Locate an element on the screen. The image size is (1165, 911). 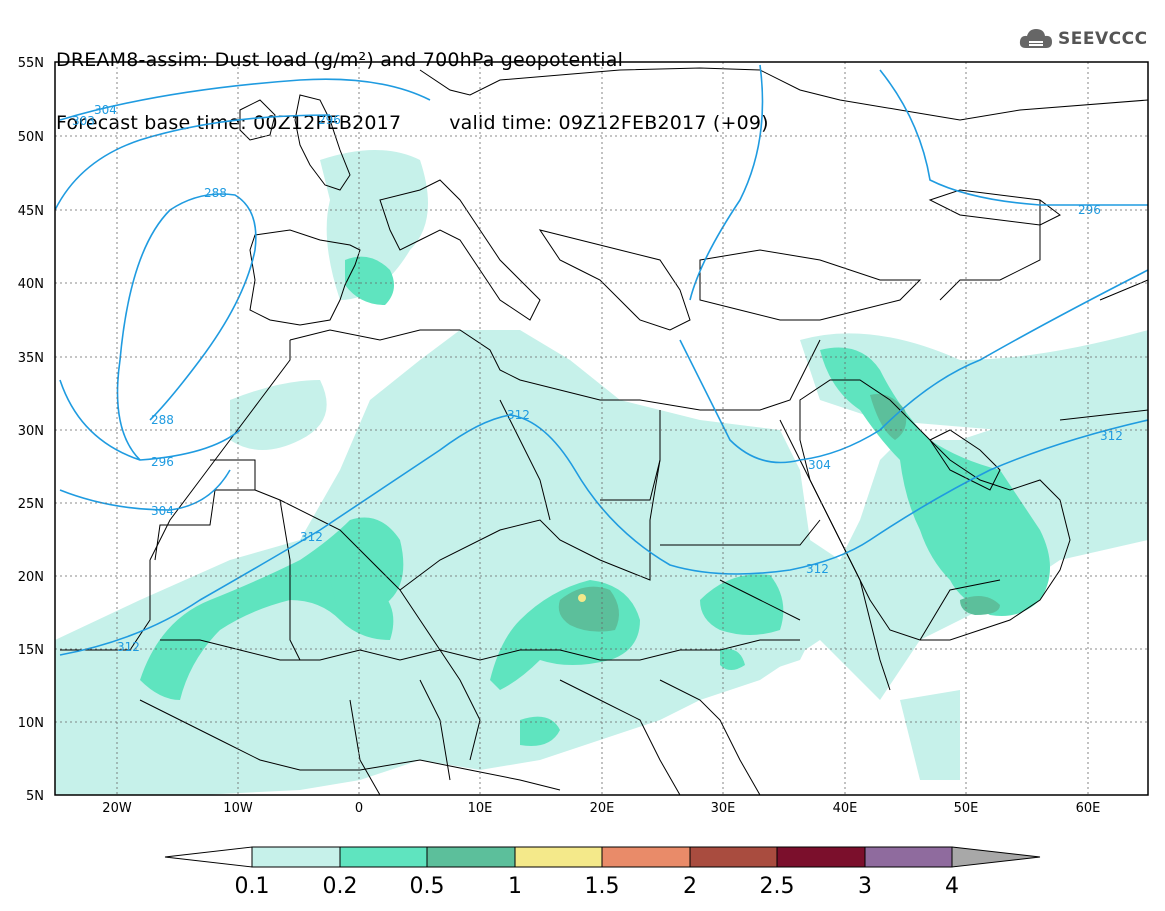
contour-label: 303 is located at coordinates (83, 121).